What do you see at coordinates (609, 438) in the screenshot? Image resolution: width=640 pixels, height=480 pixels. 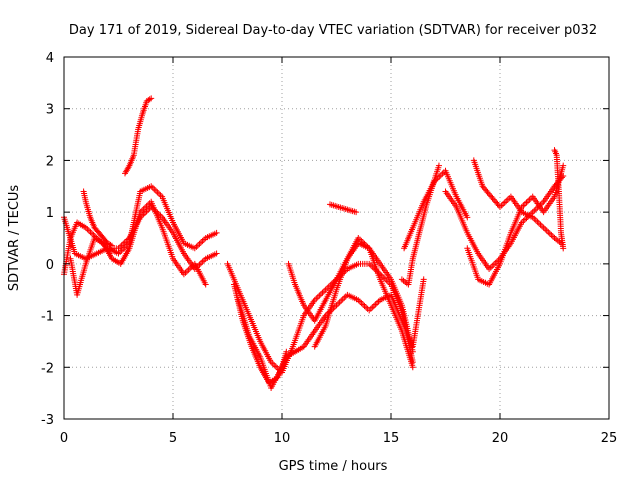 I see `x-tick-label: 25` at bounding box center [609, 438].